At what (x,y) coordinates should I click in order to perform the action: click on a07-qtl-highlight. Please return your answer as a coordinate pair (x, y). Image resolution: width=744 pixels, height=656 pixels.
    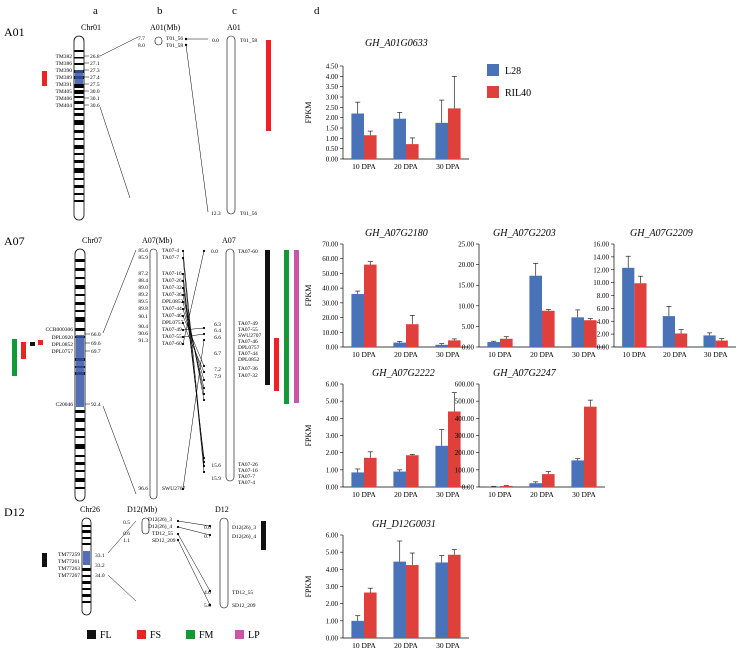
    Looking at the image, I should click on (80, 371).